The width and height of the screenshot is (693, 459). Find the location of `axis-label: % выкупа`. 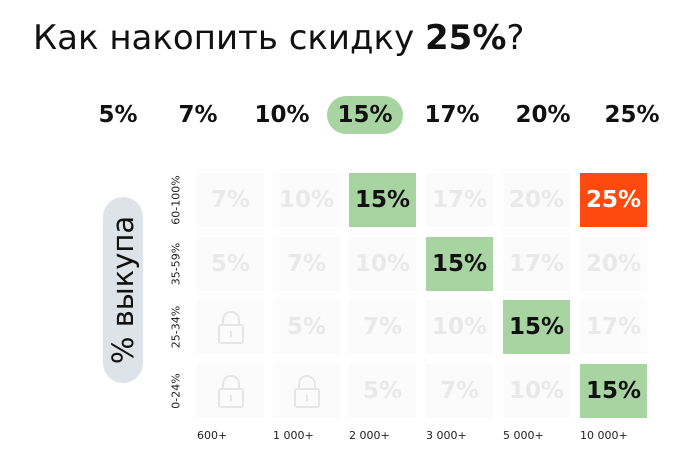

axis-label: % выкупа is located at coordinates (123, 290).